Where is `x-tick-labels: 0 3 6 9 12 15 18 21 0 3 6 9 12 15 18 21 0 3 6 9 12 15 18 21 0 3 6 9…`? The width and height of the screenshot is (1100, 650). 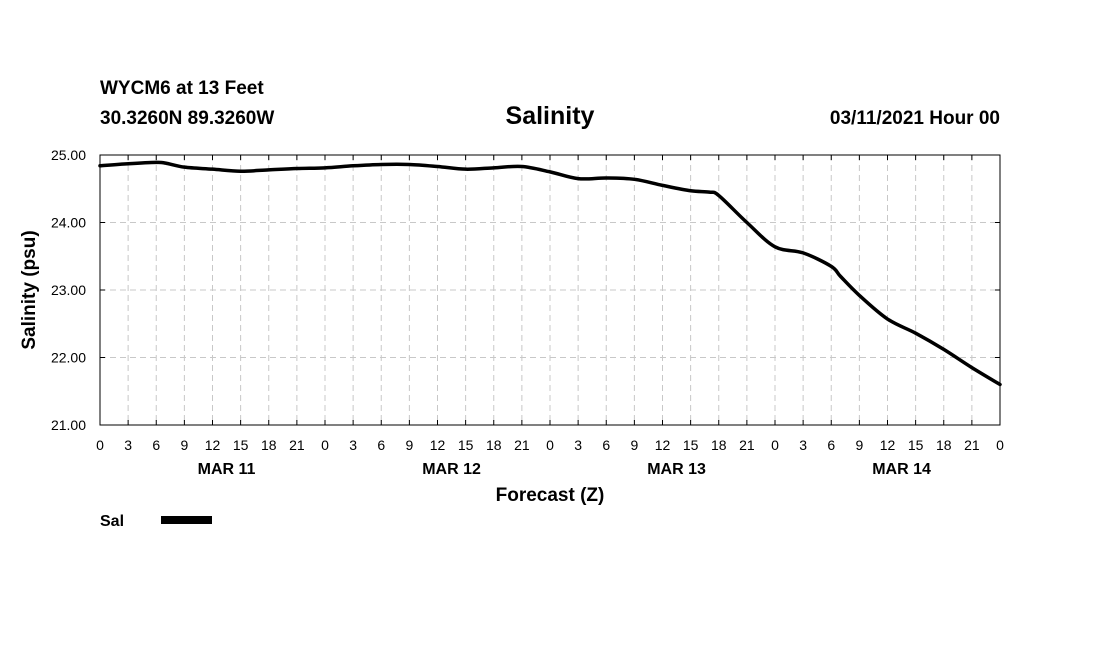
x-tick-labels: 0 3 6 9 12 15 18 21 0 3 6 9 12 15 18 21 0 3 6 9 12 15 18 21 0 3 6 9… is located at coordinates (550, 445).